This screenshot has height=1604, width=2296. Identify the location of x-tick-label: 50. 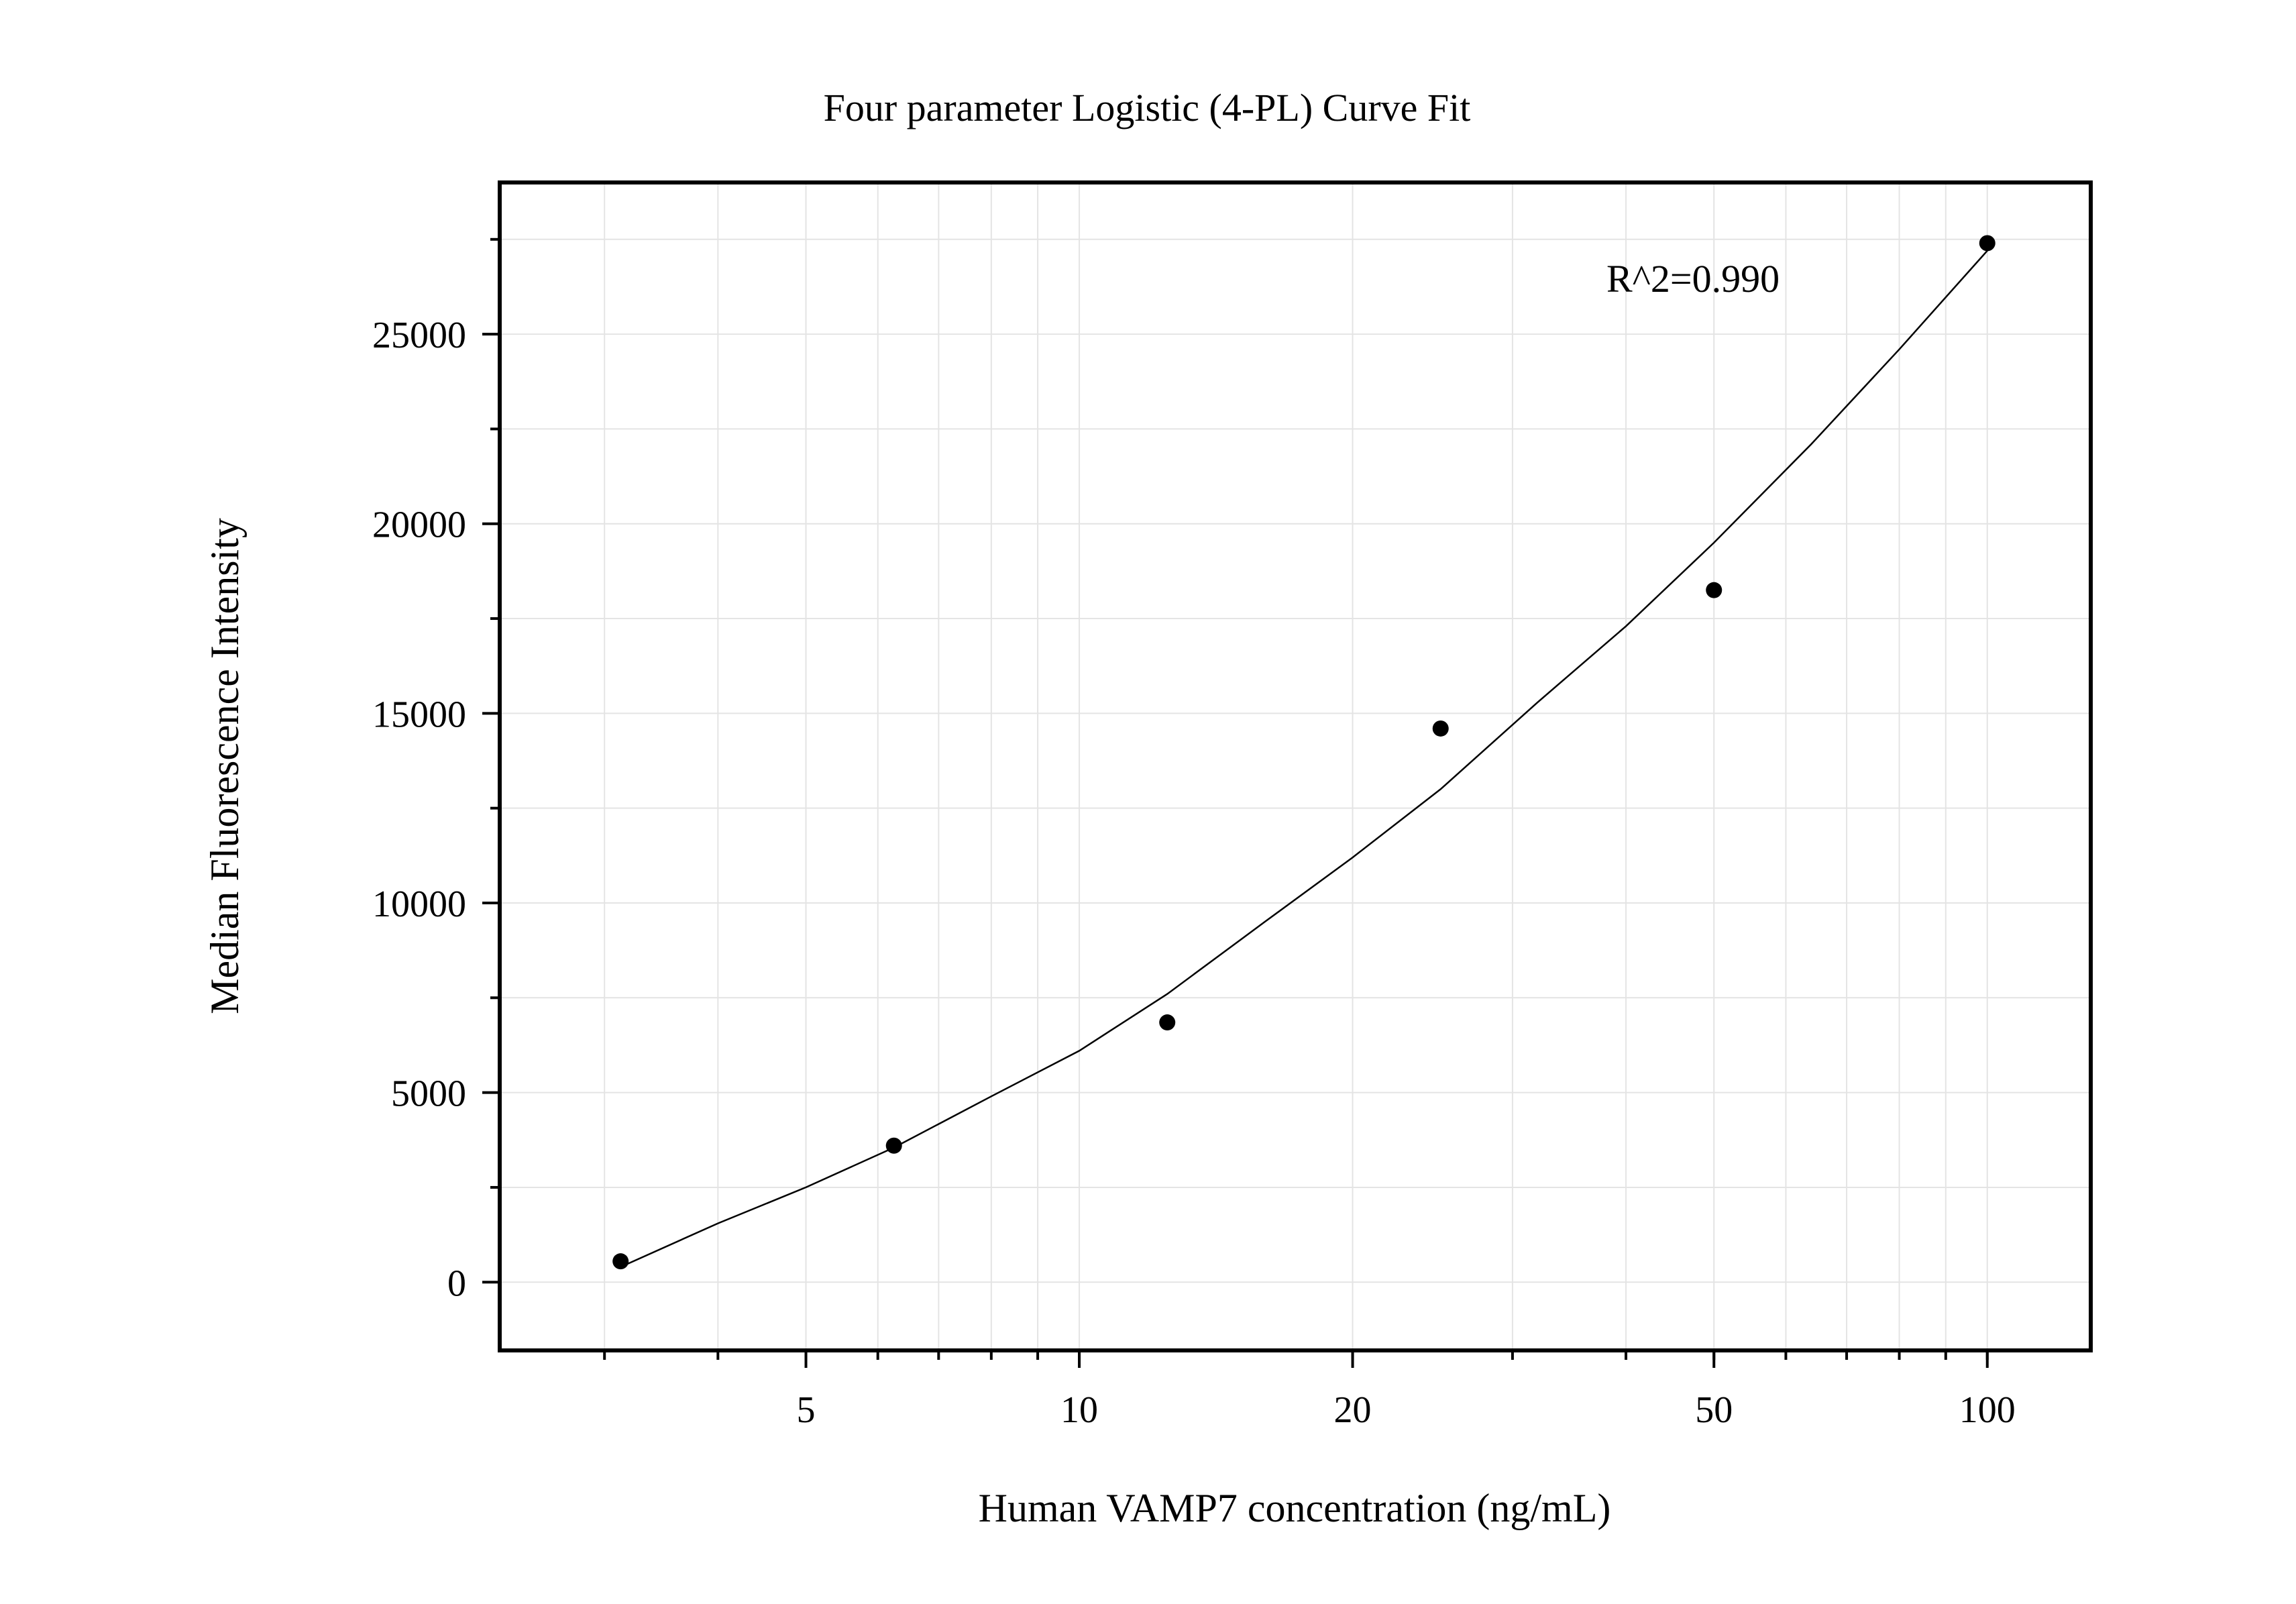
(1714, 1410).